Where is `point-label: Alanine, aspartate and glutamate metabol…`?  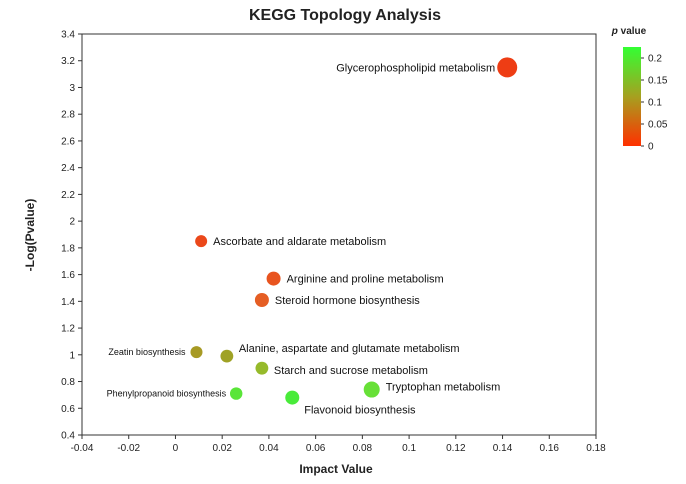
point-label: Alanine, aspartate and glutamate metabol… is located at coordinates (349, 349).